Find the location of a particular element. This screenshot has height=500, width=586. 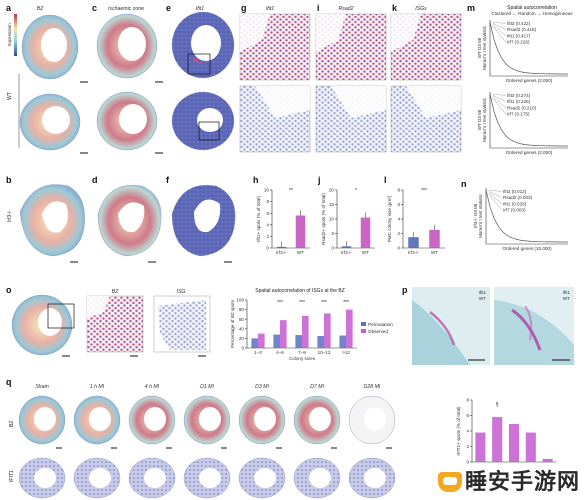

heart-section-a-top is located at coordinates (50, 47).